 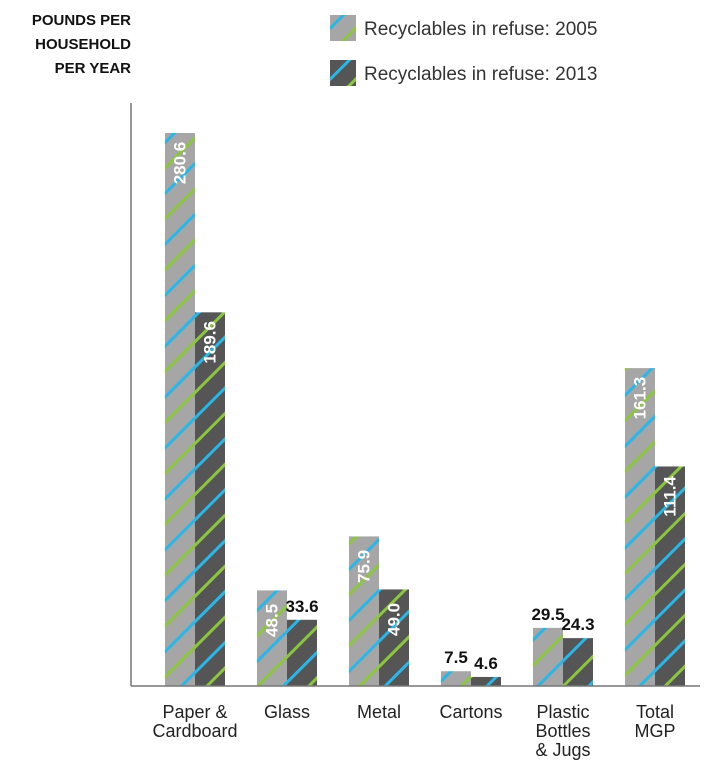 What do you see at coordinates (480, 29) in the screenshot?
I see `legend-label: Recyclables in refuse: 2005` at bounding box center [480, 29].